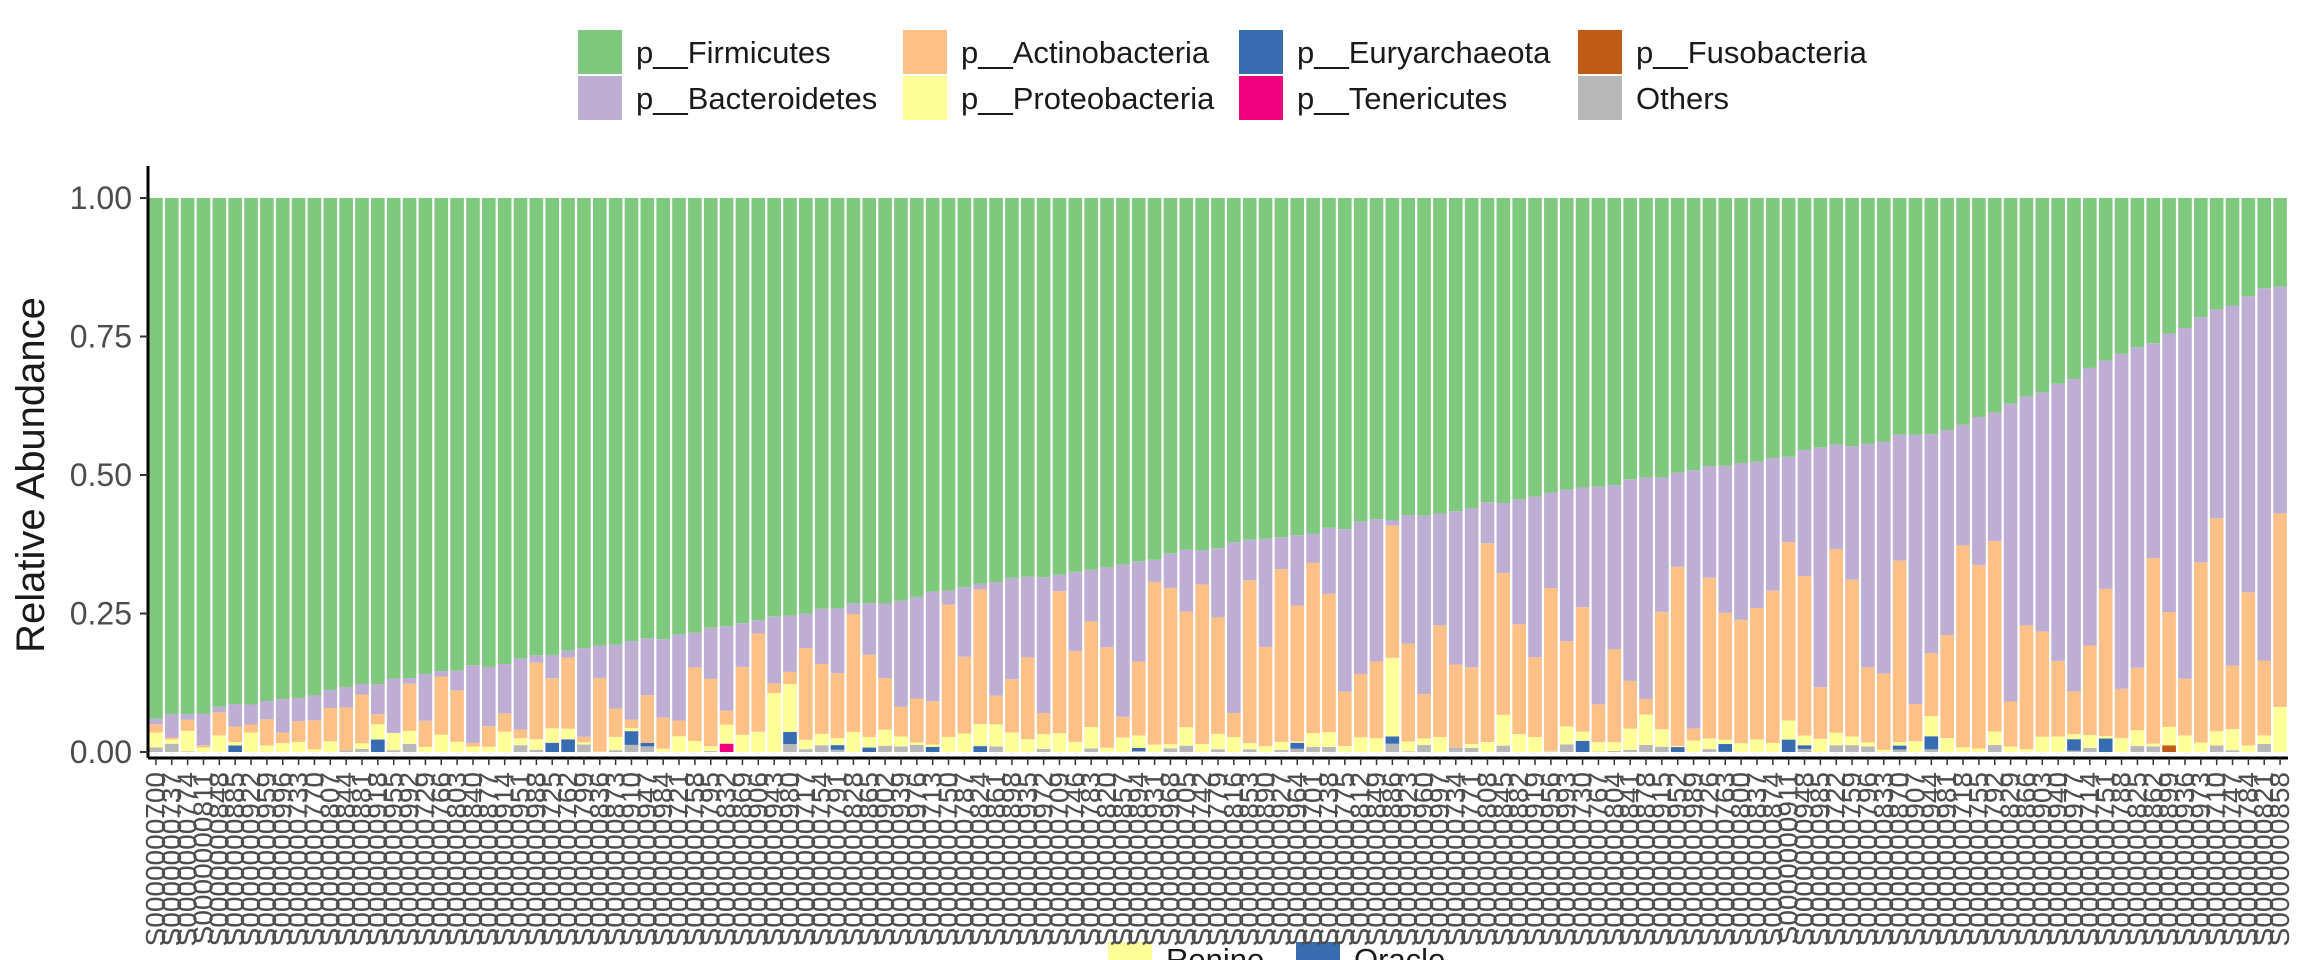 This screenshot has height=960, width=2304. What do you see at coordinates (1502, 859) in the screenshot?
I see `x-tick-label: S0000000845` at bounding box center [1502, 859].